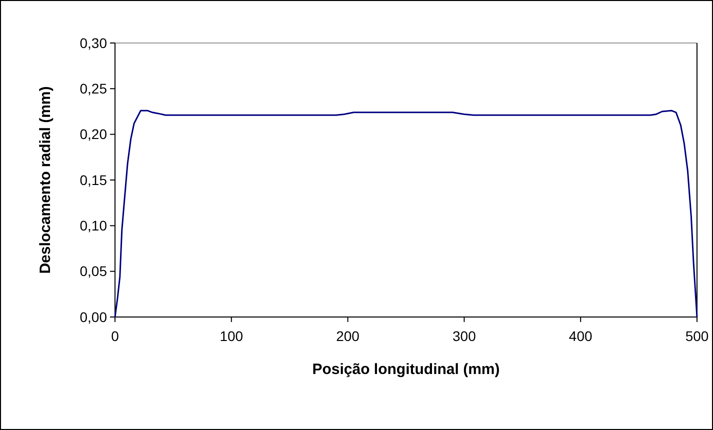  I want to click on y-tick-label: 0,00, so click(94, 316).